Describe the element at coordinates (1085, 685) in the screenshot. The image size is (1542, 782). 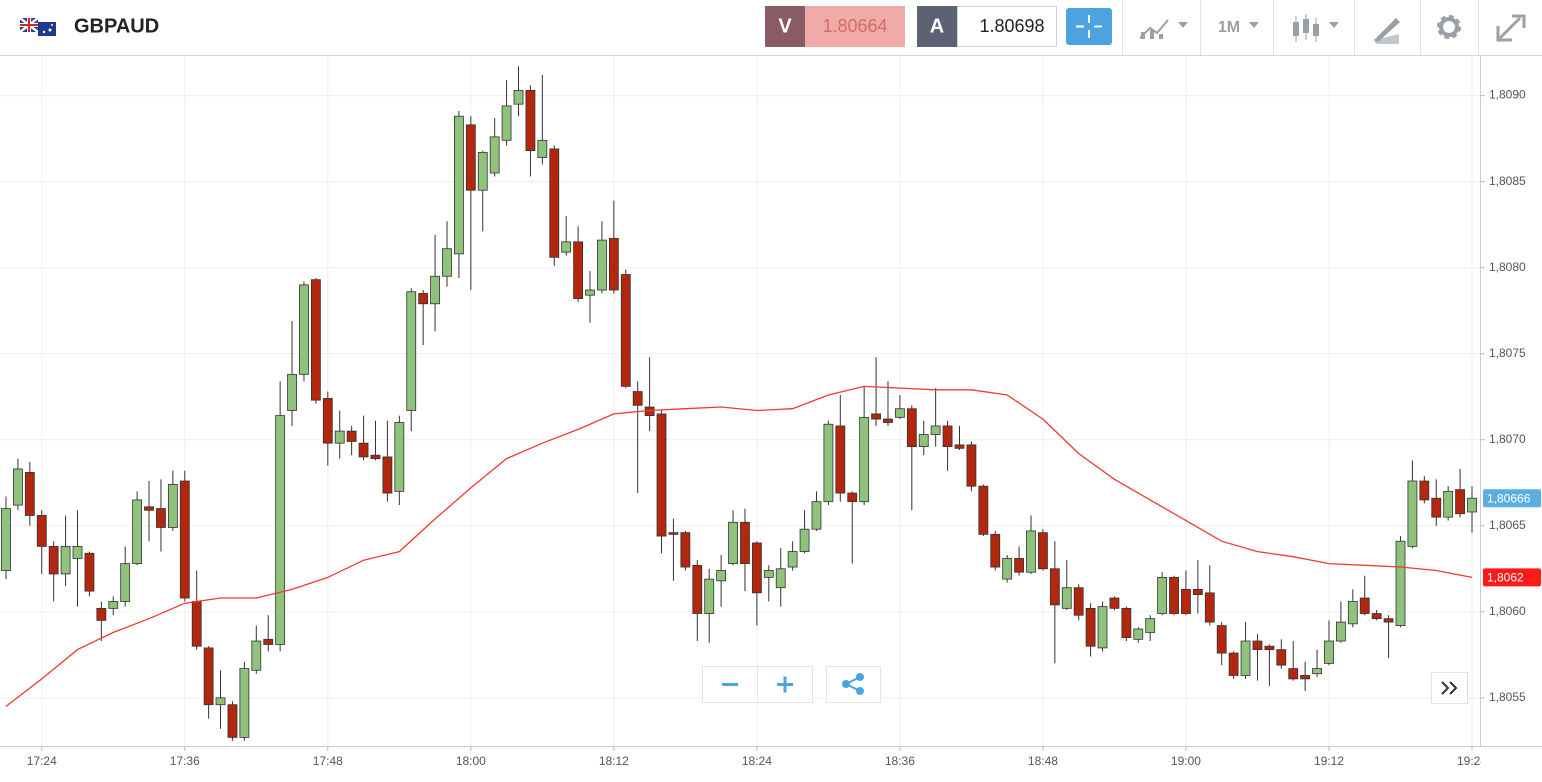
I see `zoom-controls` at that location.